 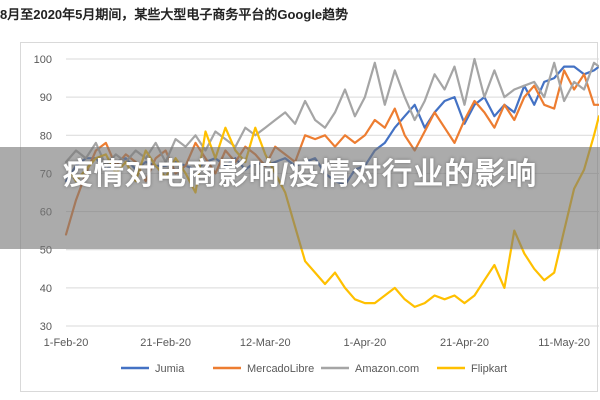 What do you see at coordinates (46, 327) in the screenshot?
I see `y-tick-label: 30` at bounding box center [46, 327].